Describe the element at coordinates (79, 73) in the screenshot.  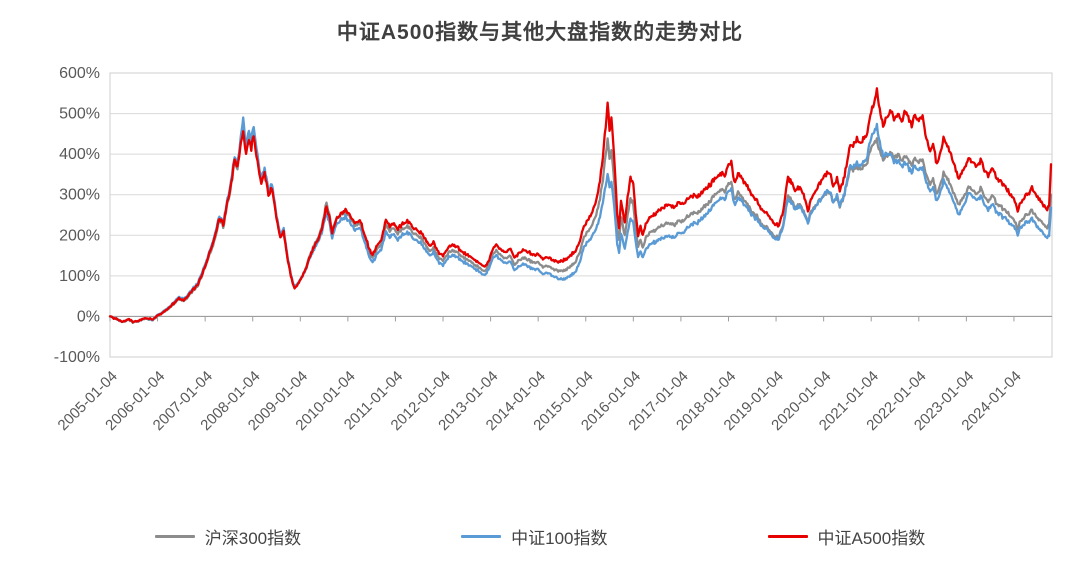
I see `svg-text: 600%` at that location.